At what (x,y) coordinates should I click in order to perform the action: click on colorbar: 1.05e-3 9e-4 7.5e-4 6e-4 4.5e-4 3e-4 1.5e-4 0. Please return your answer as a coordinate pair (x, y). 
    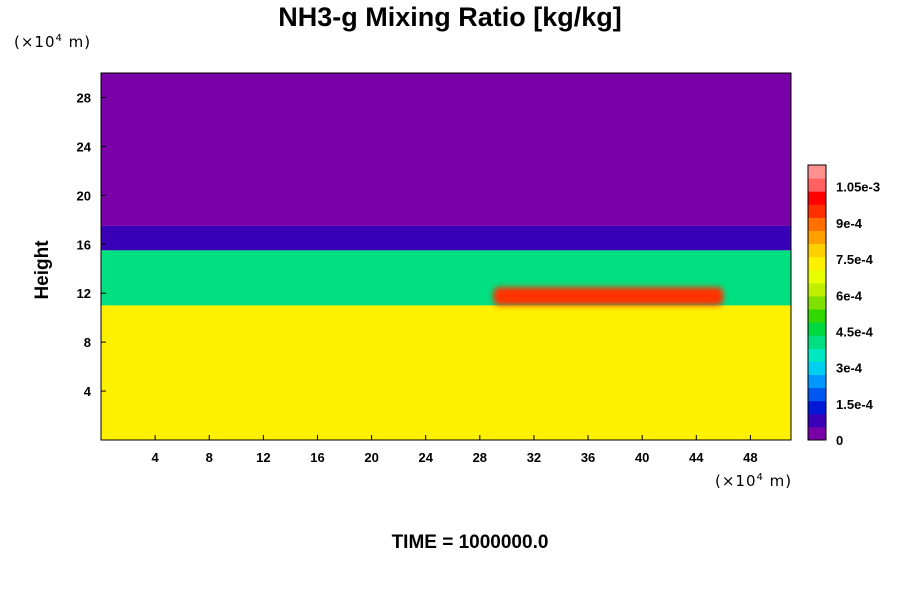
    Looking at the image, I should click on (843, 306).